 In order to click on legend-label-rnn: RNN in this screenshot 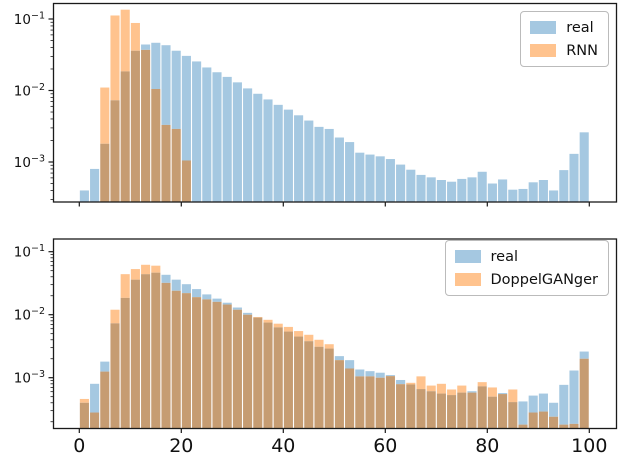, I will do `click(582, 50)`.